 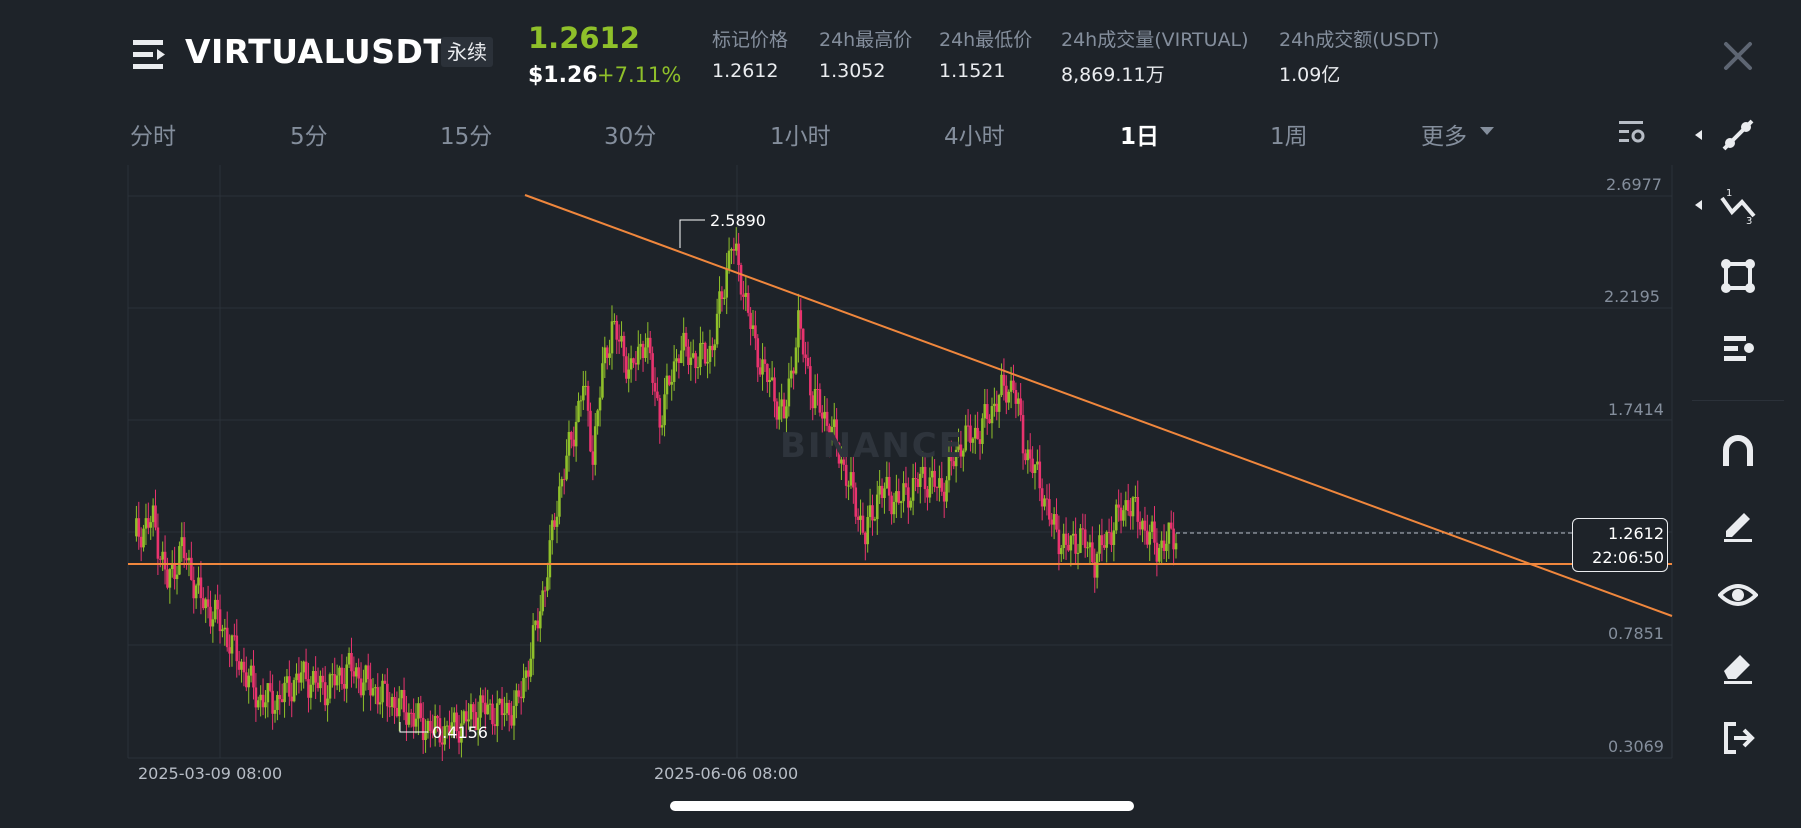 What do you see at coordinates (1113, 75) in the screenshot?
I see `volume-24h-value: 8,869.11万` at bounding box center [1113, 75].